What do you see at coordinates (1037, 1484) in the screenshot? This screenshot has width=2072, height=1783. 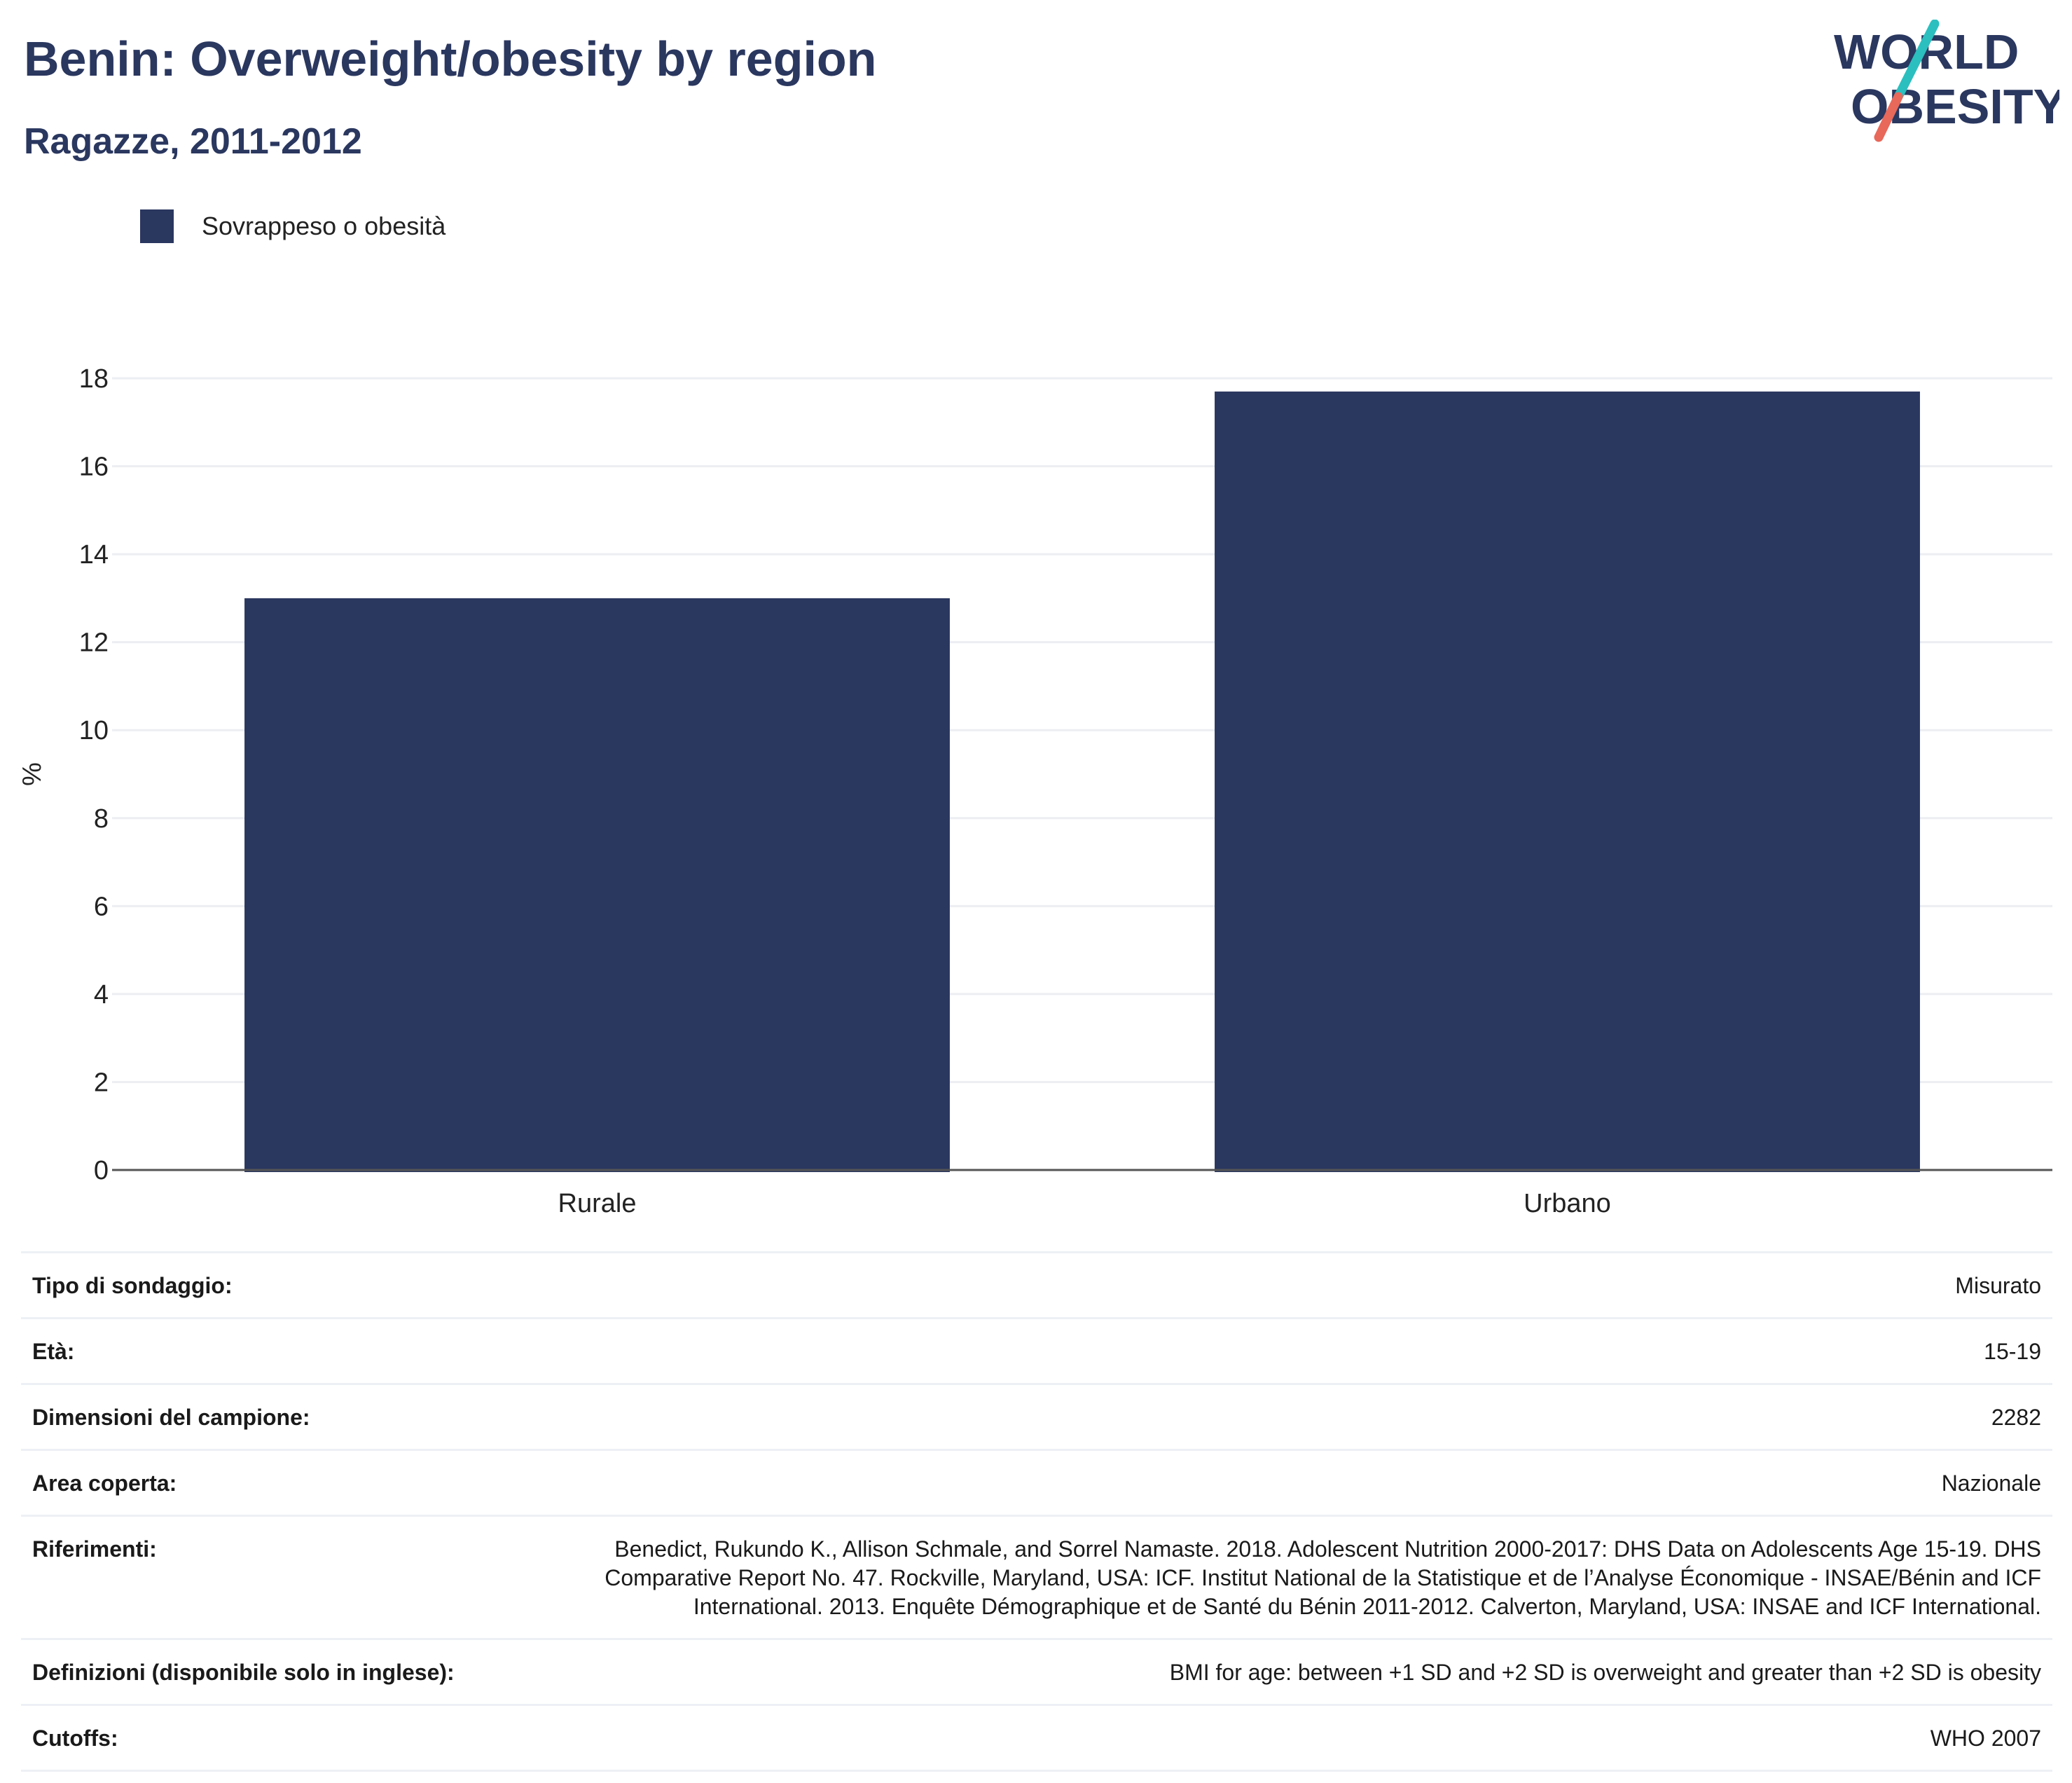 I see `info-row: Area coperta: Nazionale` at bounding box center [1037, 1484].